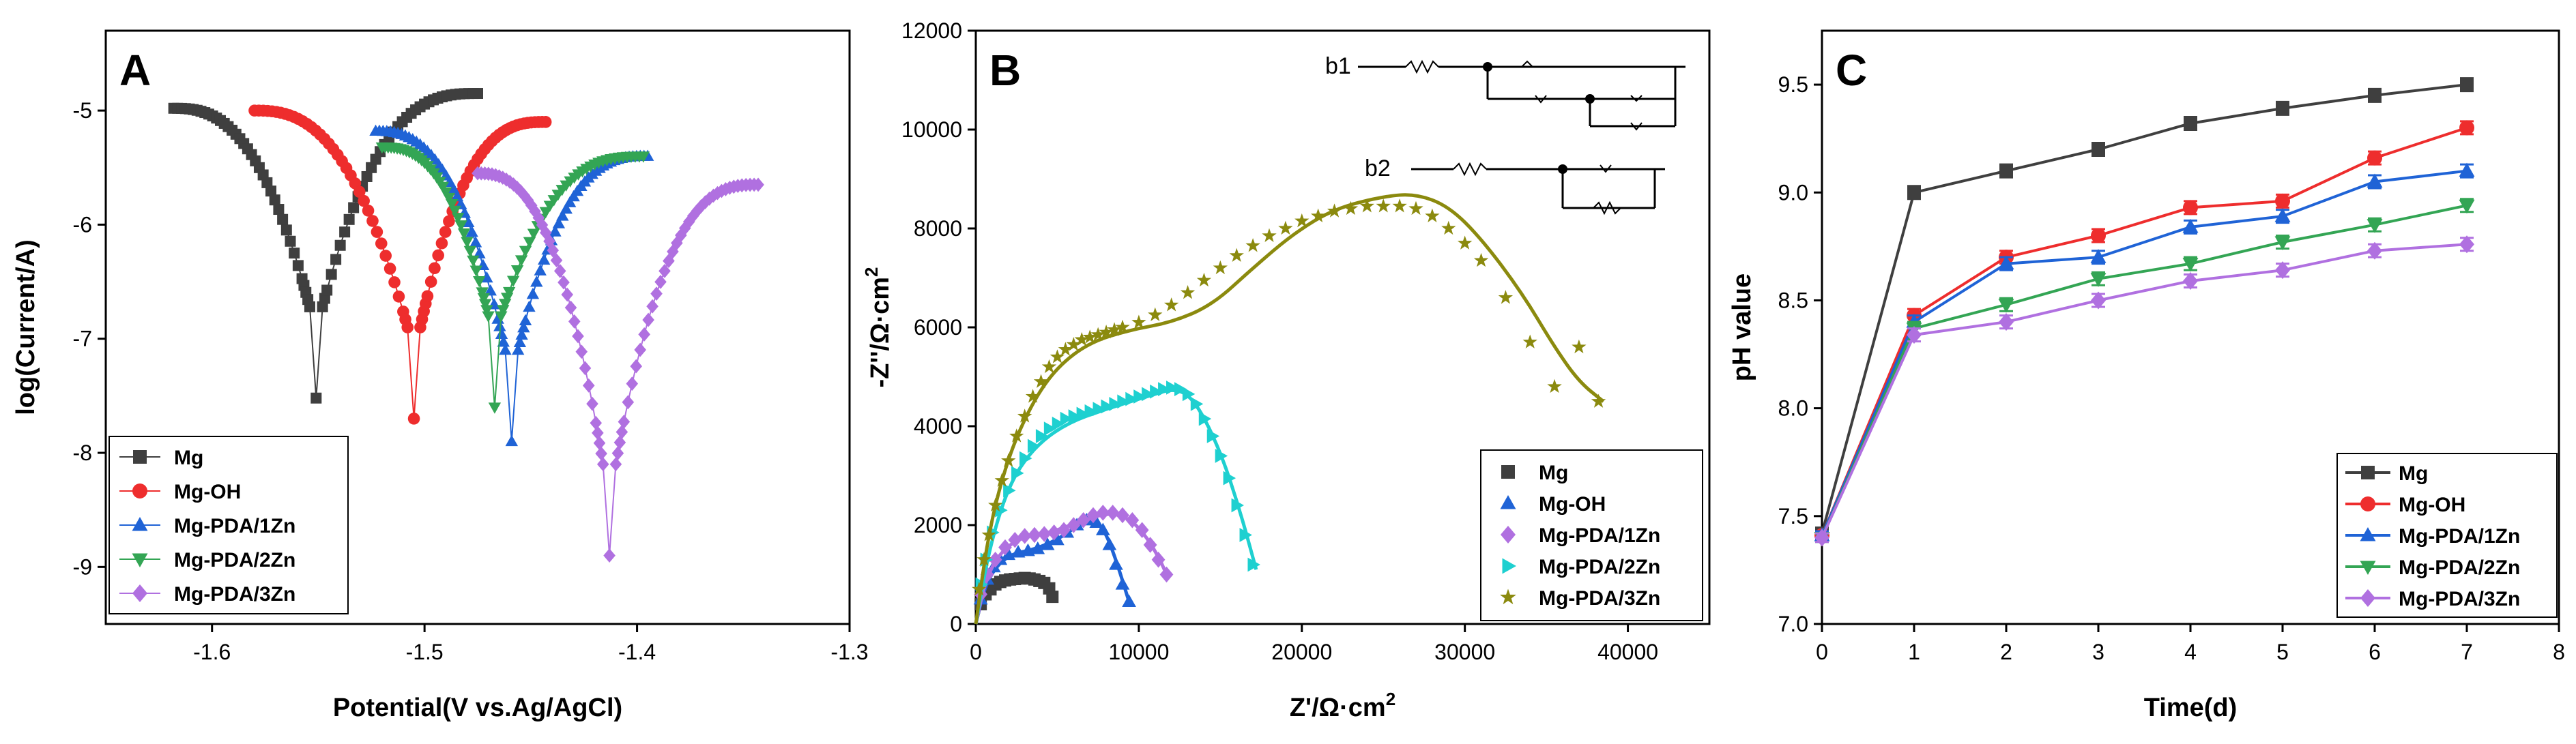 The height and width of the screenshot is (744, 2576). I want to click on legend-label: Mg-PDA/2Zn, so click(1599, 567).